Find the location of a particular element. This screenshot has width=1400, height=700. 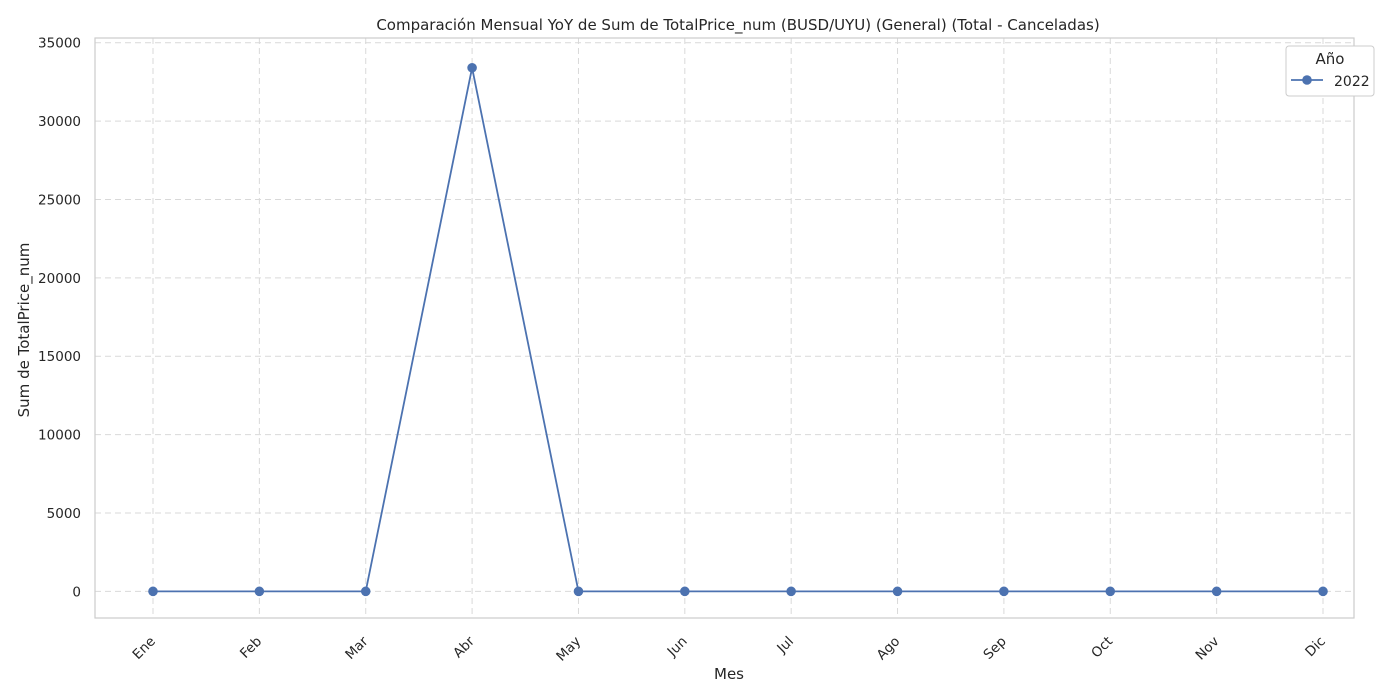

y-tick-label: 20000 is located at coordinates (59, 279).